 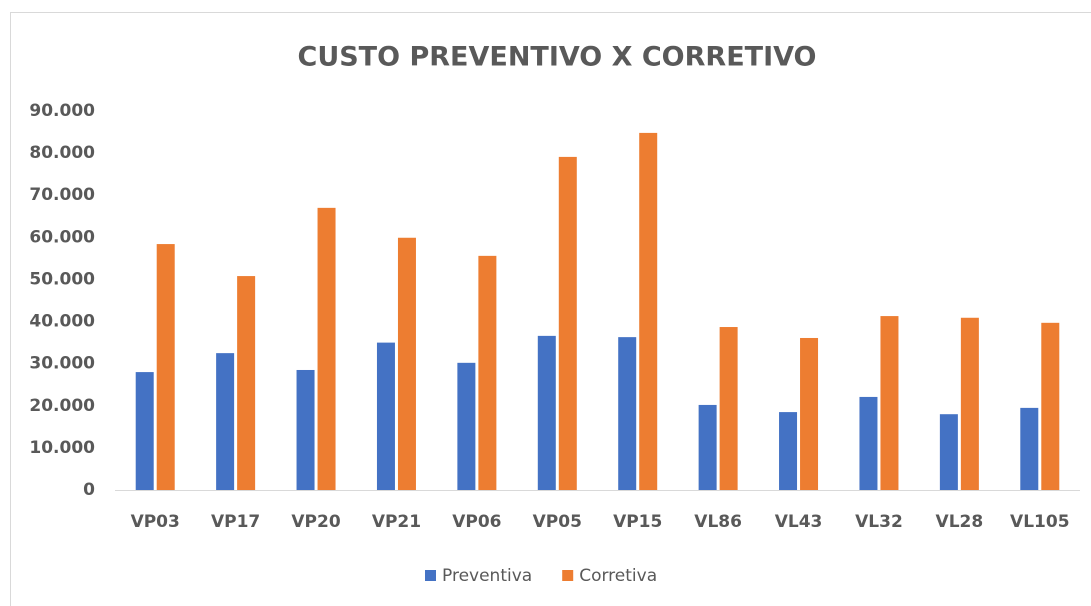 What do you see at coordinates (1039, 522) in the screenshot?
I see `x-tick-label: VL105` at bounding box center [1039, 522].